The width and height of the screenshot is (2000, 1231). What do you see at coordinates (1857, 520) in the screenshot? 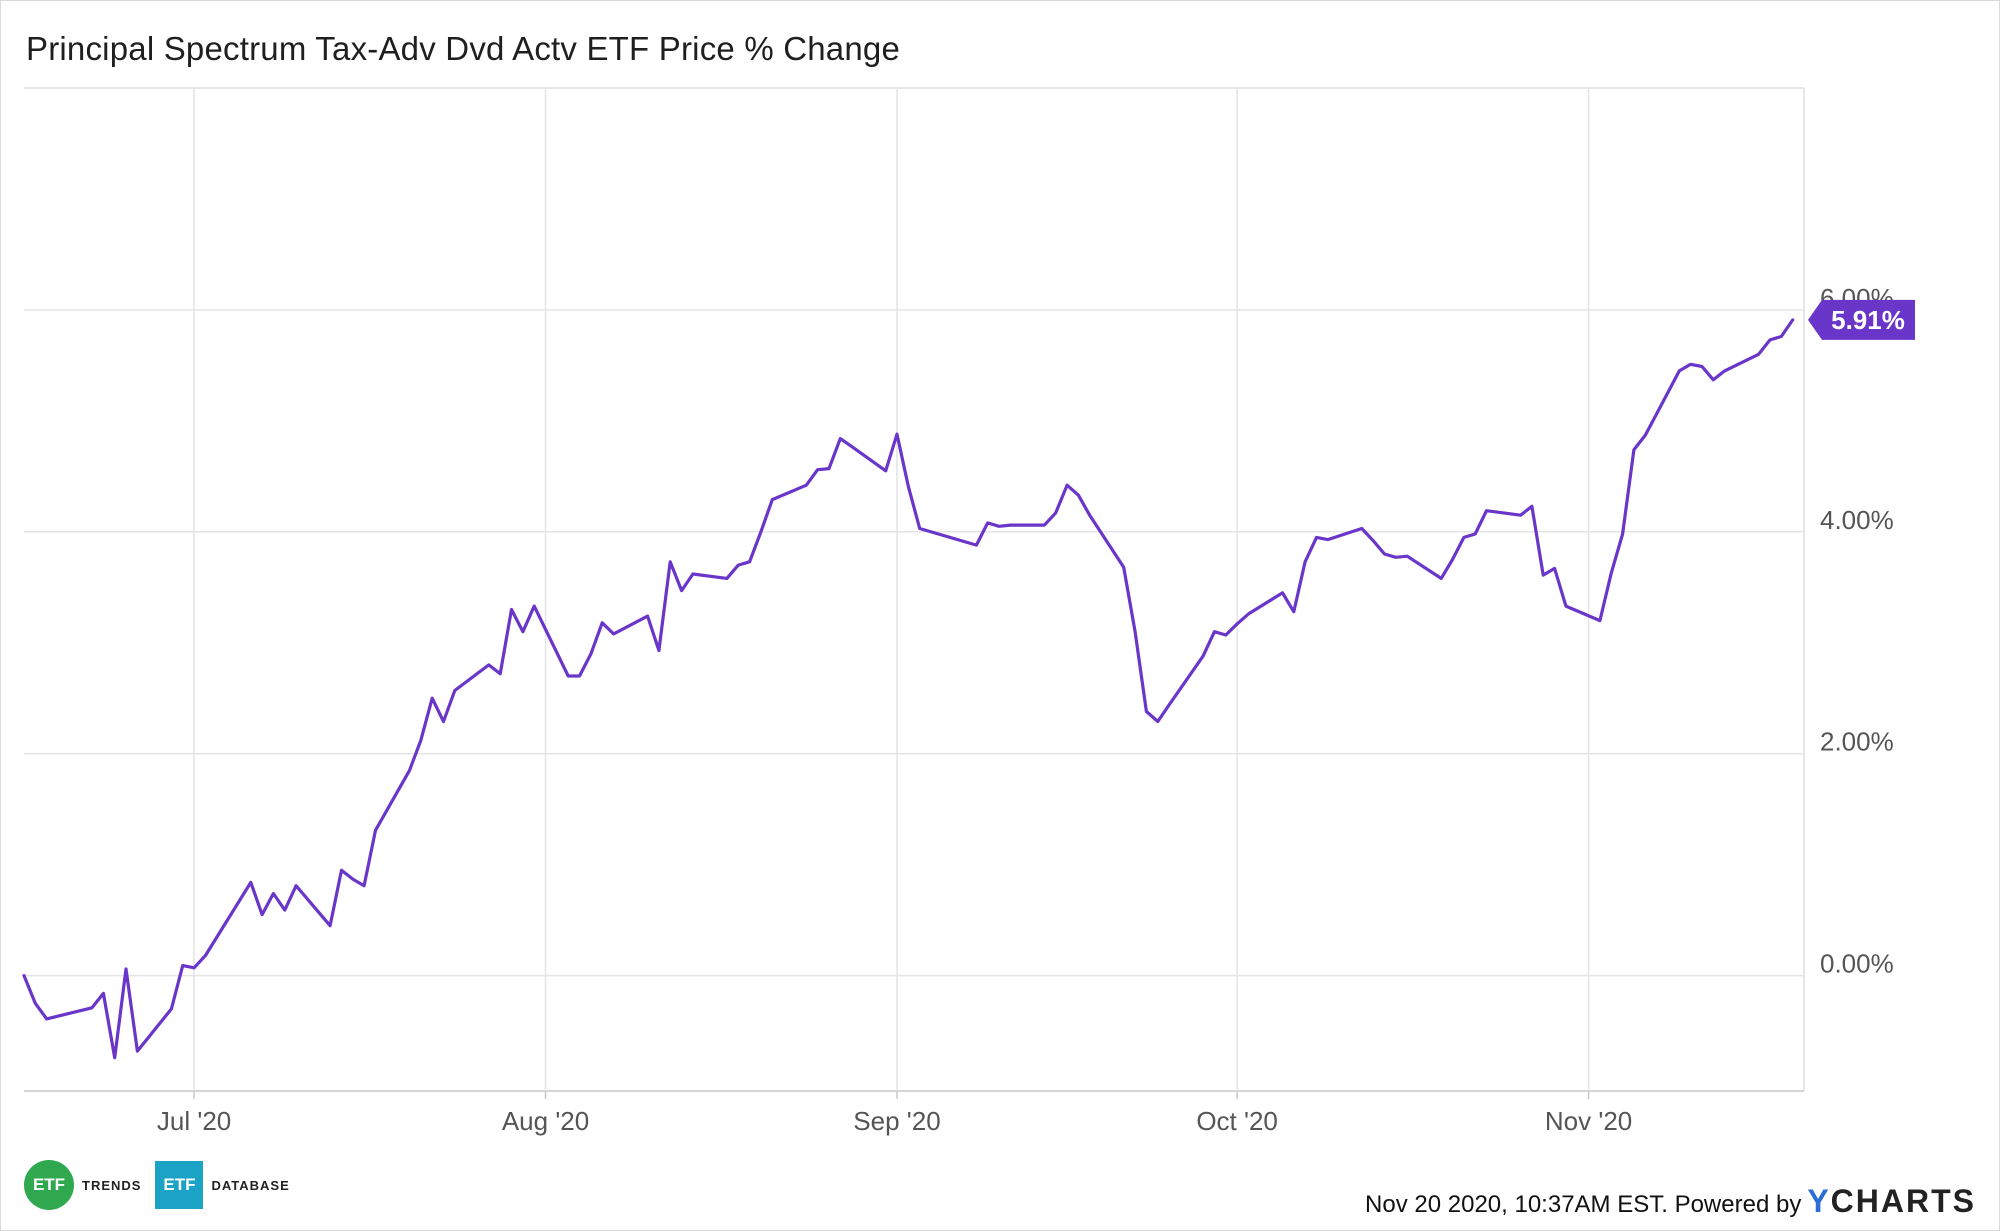
I see `y-tick-label: 4.00%` at bounding box center [1857, 520].